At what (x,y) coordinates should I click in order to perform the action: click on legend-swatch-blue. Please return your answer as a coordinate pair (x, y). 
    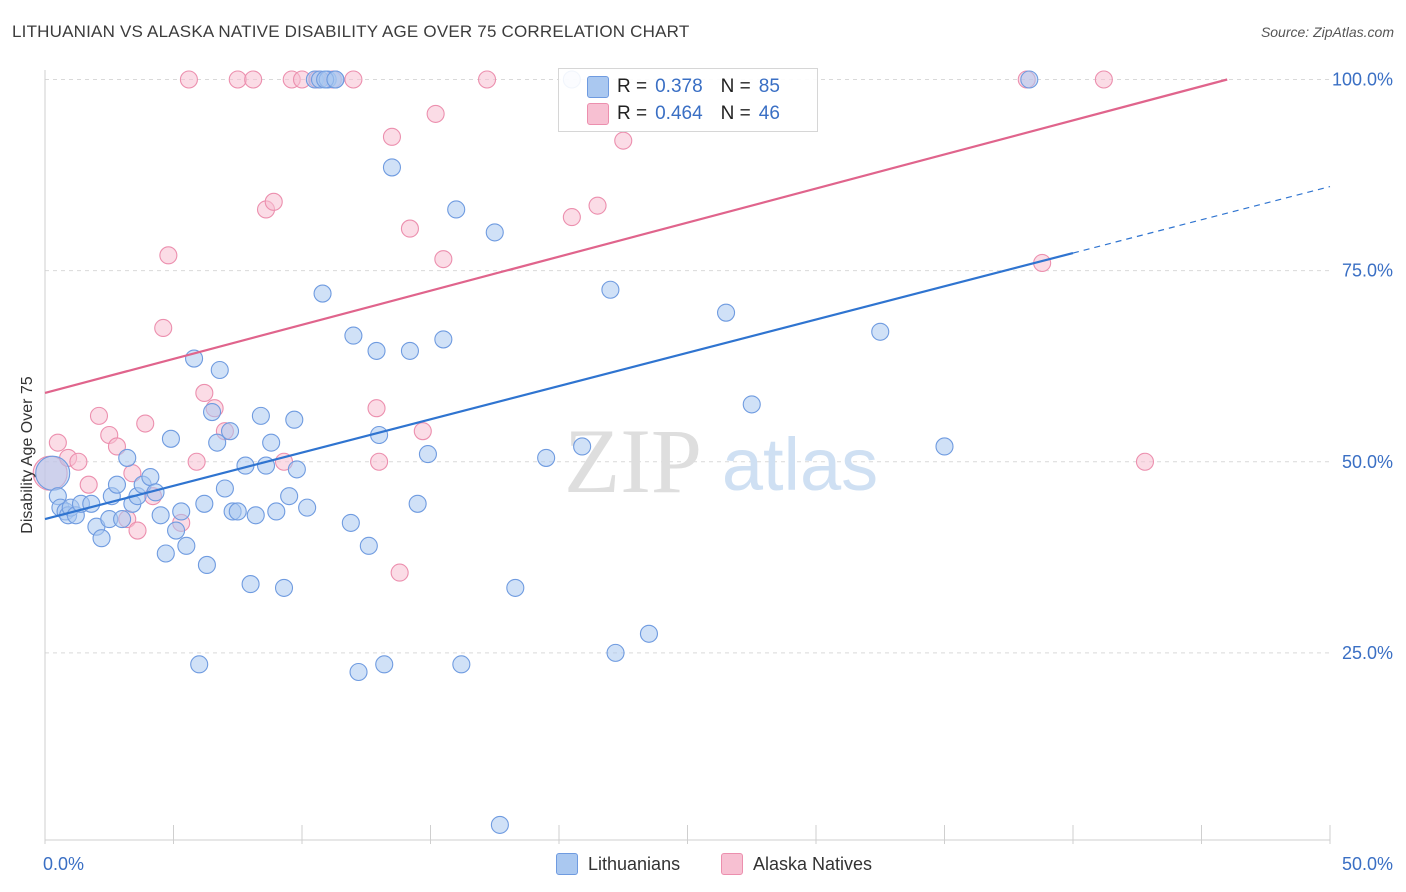
    Looking at the image, I should click on (598, 87).